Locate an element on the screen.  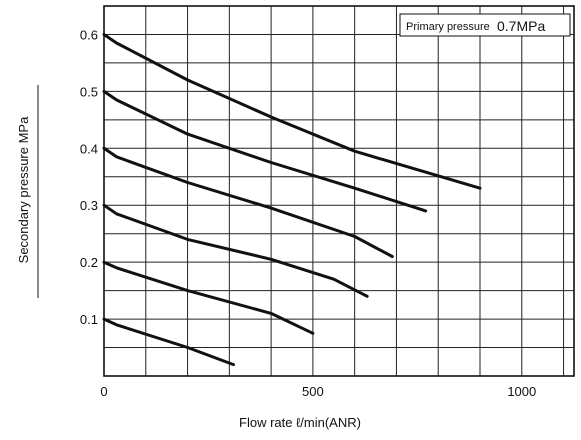
x-tick-label: 0 is located at coordinates (103, 391).